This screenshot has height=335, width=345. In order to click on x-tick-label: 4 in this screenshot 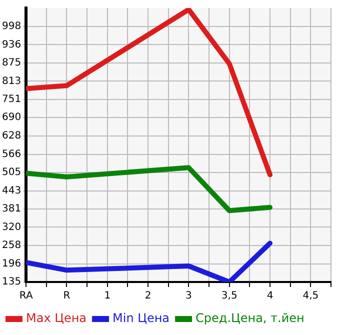, I will do `click(270, 296)`.